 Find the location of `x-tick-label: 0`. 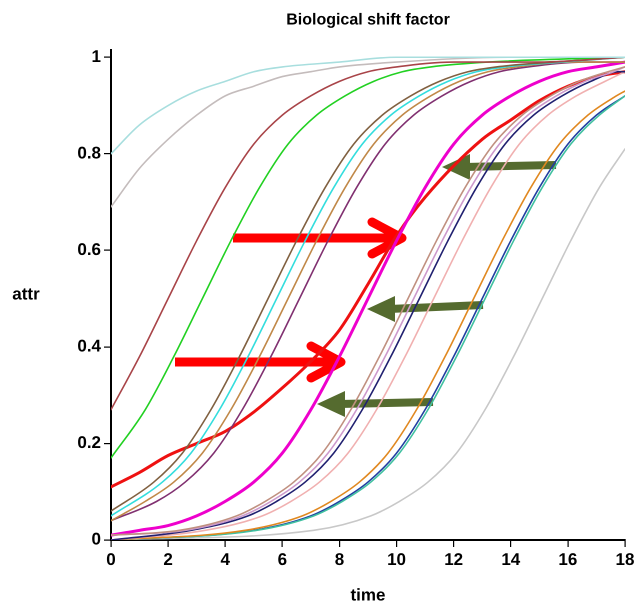

x-tick-label: 0 is located at coordinates (111, 559).